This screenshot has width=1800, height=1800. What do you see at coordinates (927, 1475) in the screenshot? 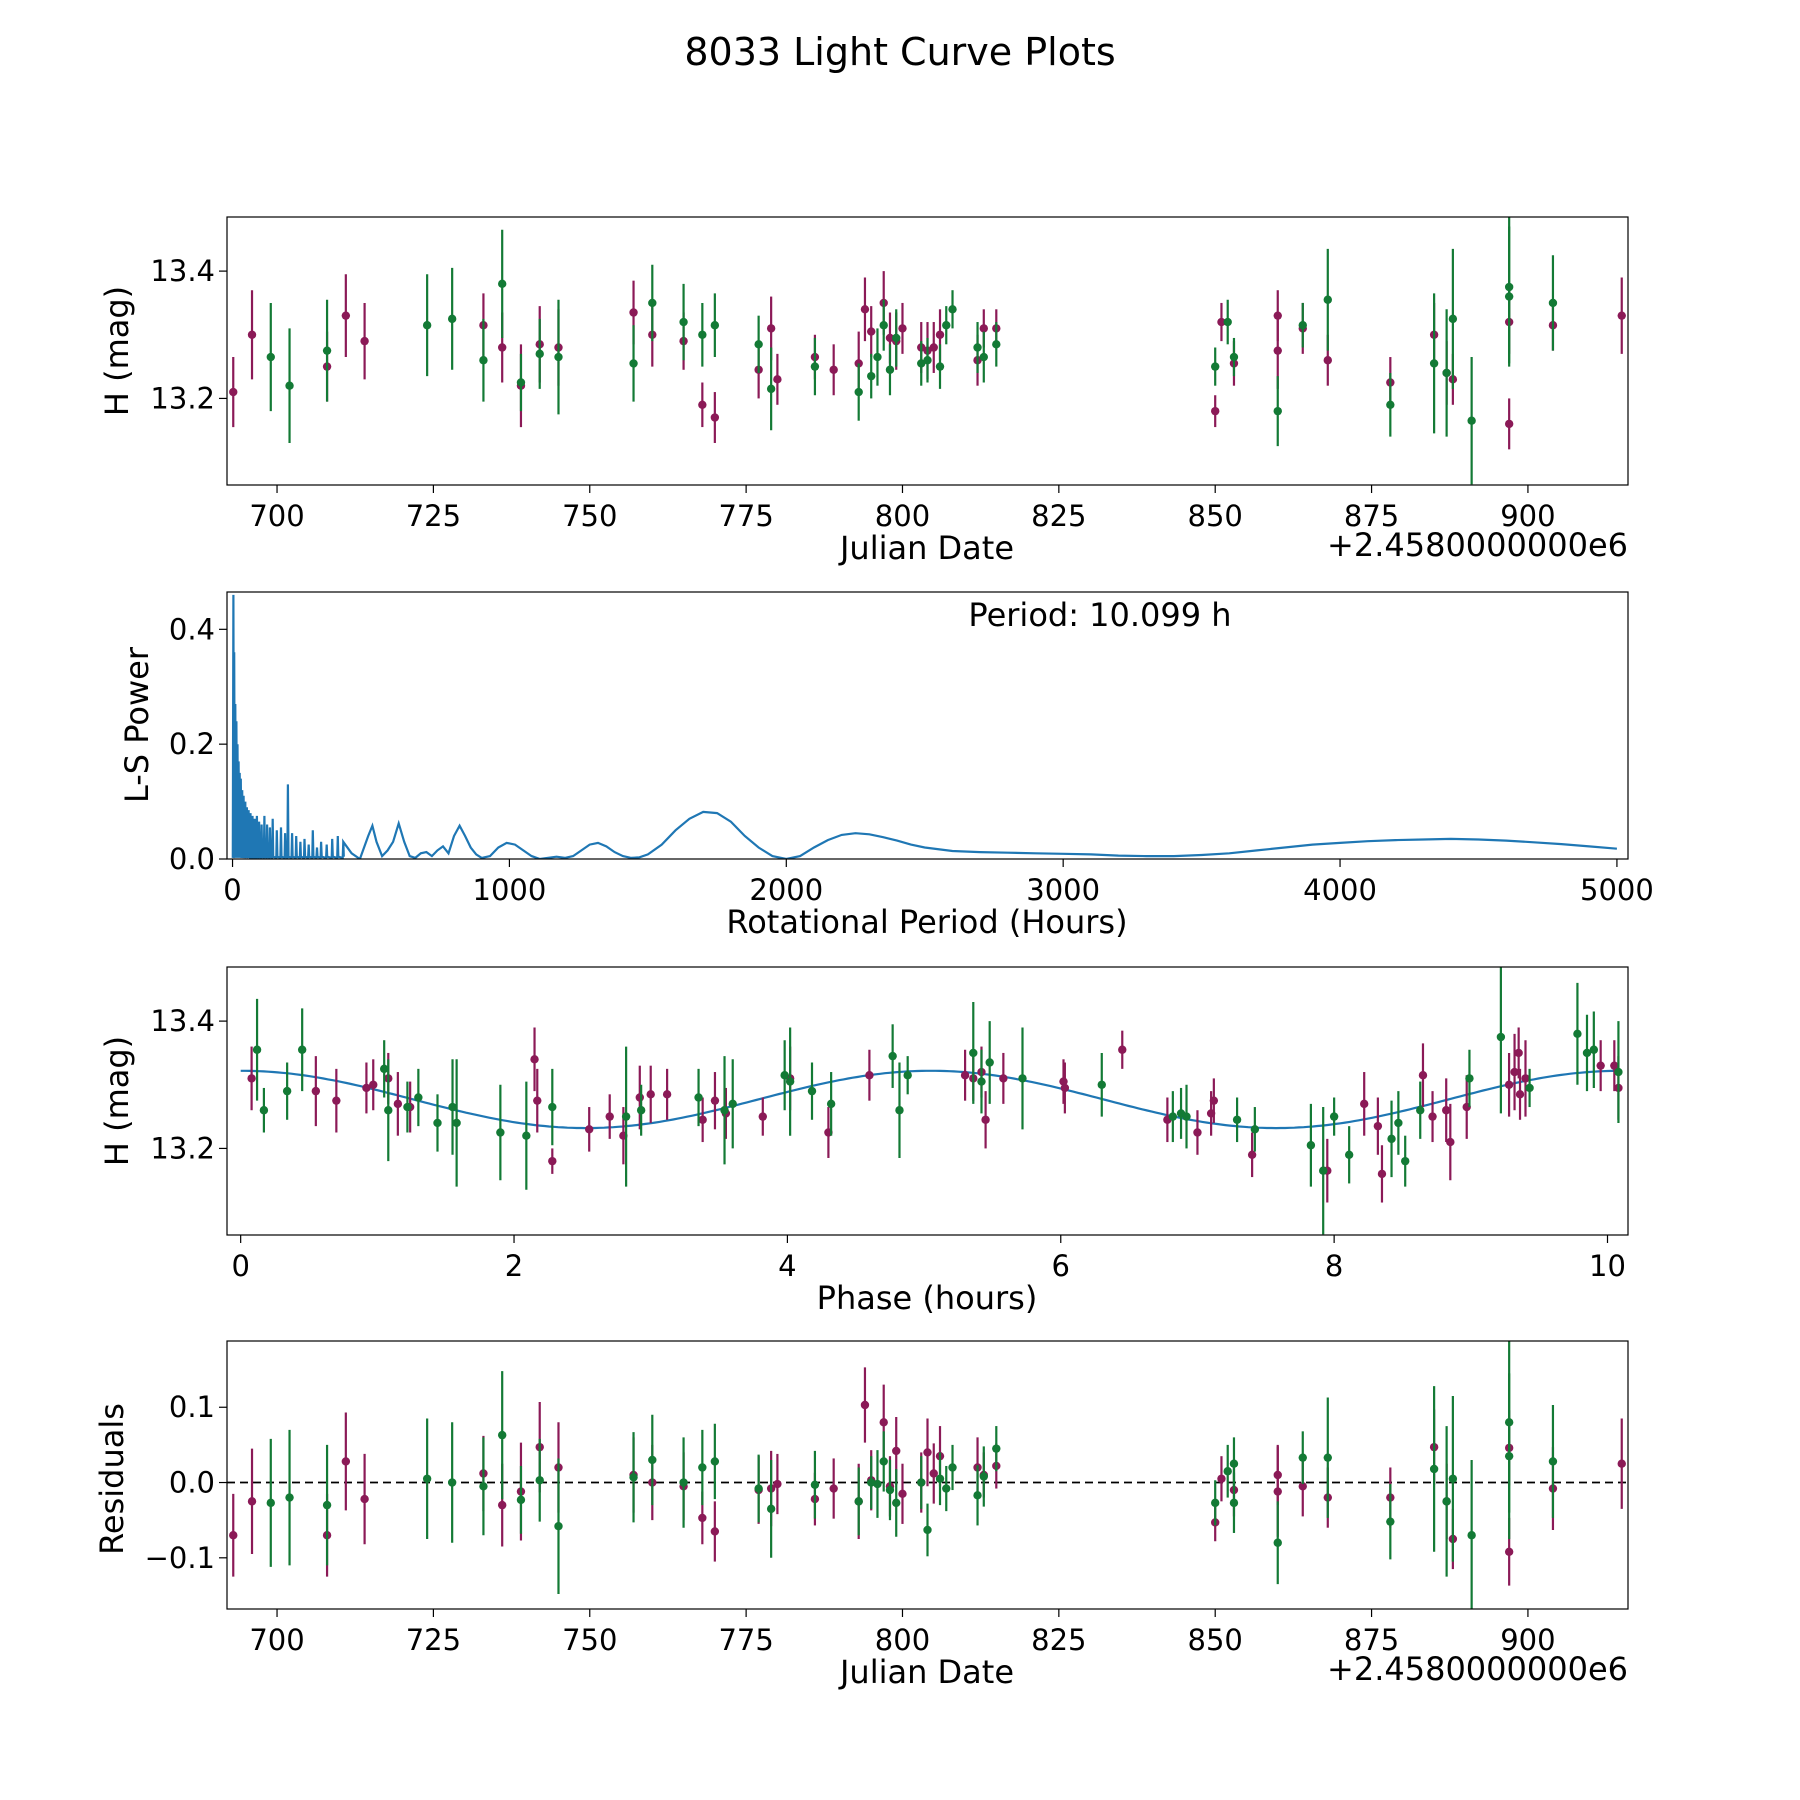
I see `residuals-plot-area` at bounding box center [927, 1475].